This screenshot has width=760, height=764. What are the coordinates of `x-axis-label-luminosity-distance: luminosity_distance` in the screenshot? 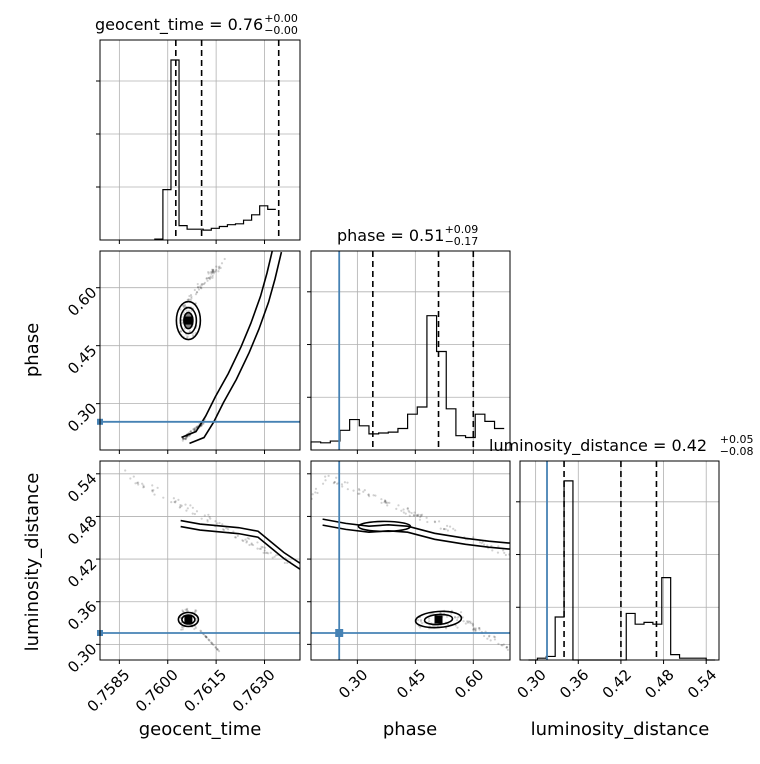 It's located at (620, 729).